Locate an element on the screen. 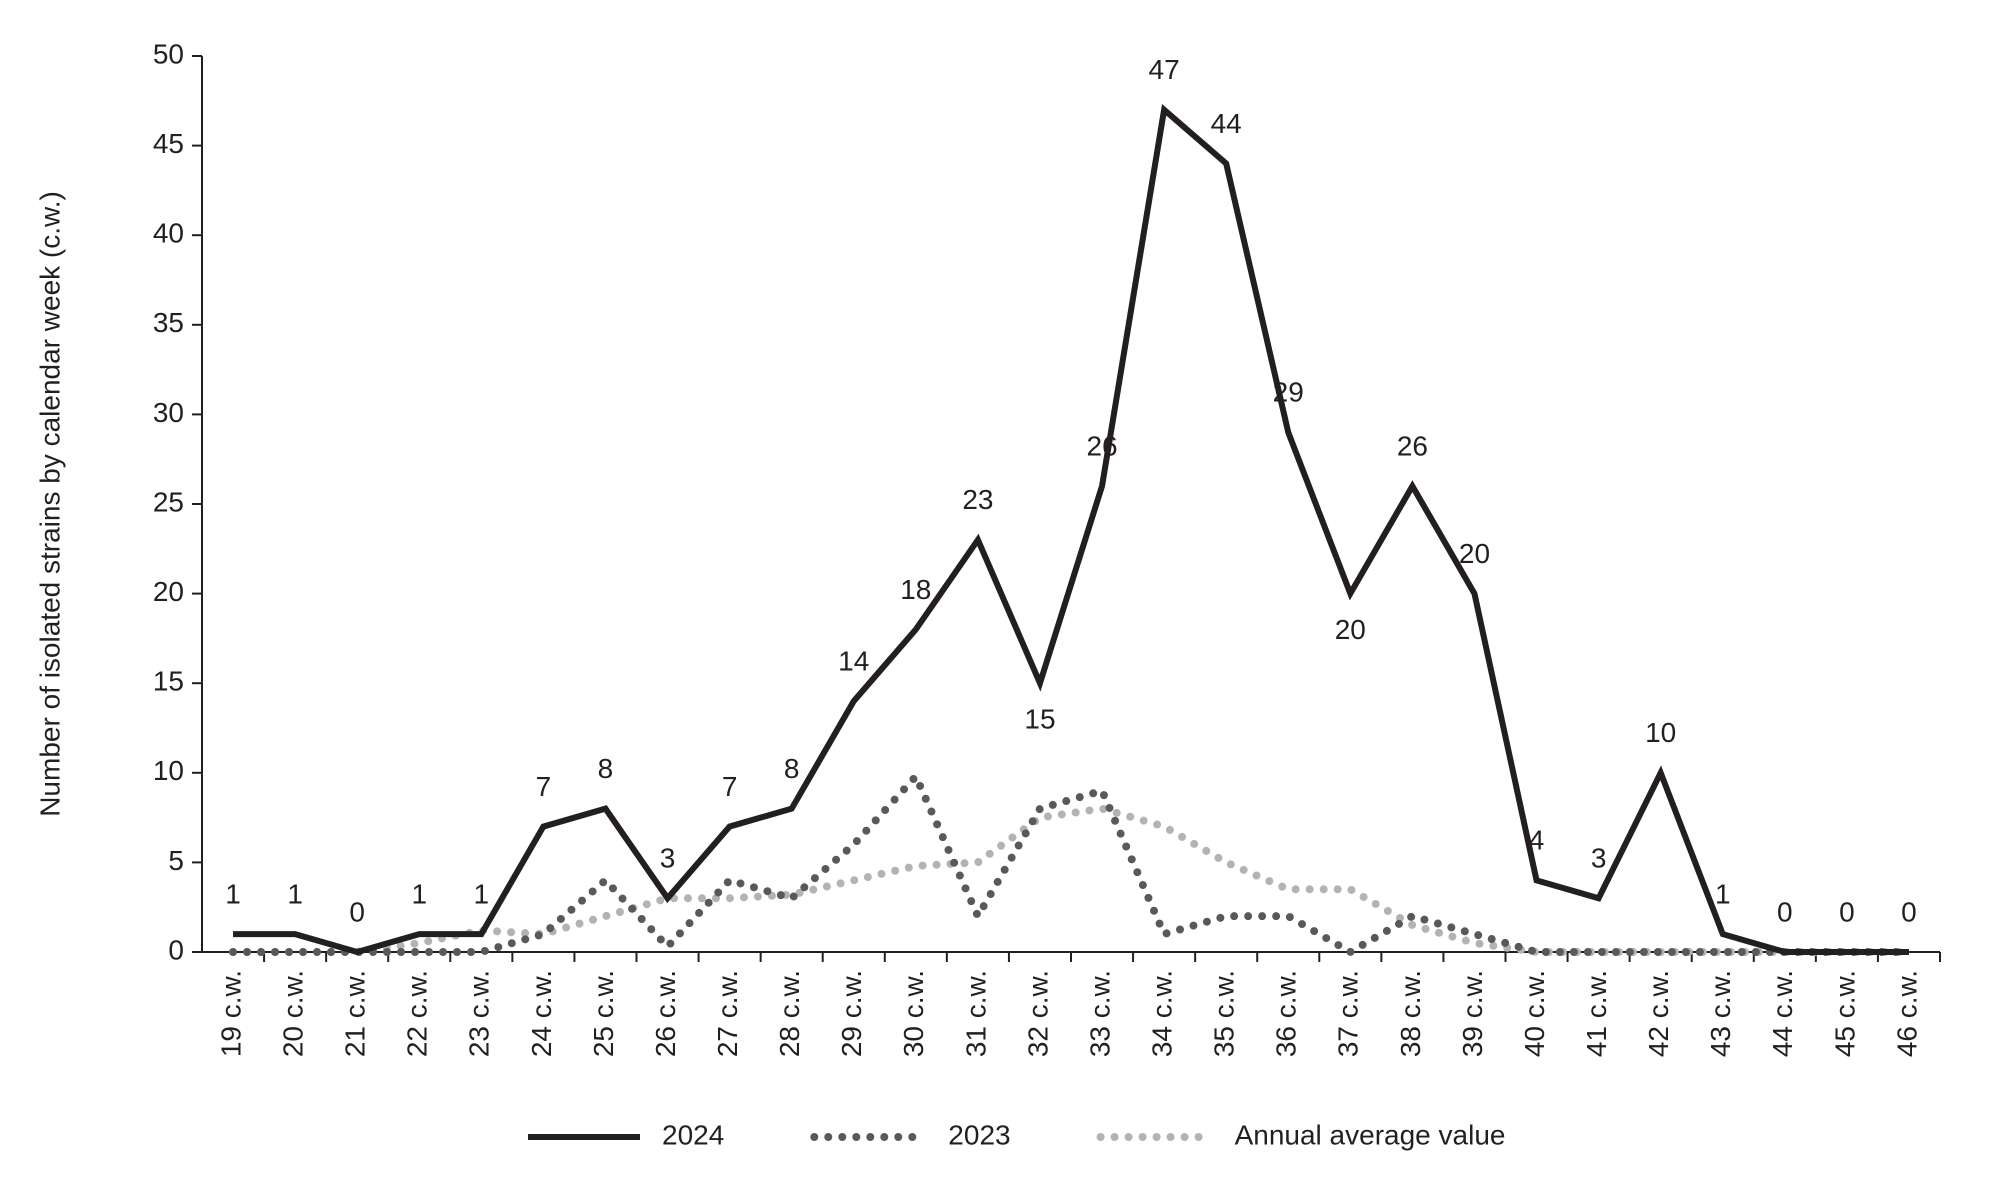  x-tick-label: 33 c.w. is located at coordinates (1099, 1013).